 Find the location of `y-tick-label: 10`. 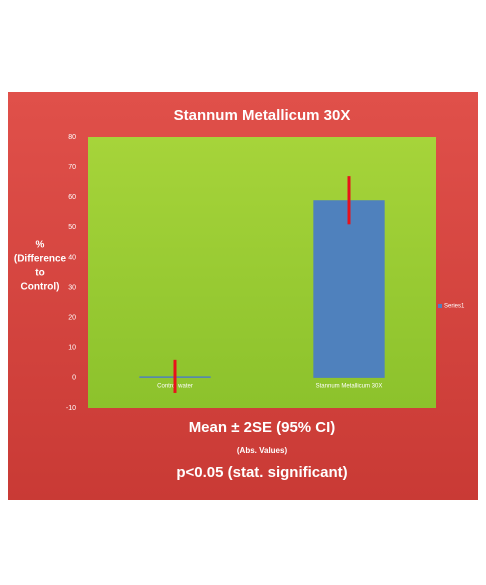

y-tick-label: 10 is located at coordinates (72, 348).